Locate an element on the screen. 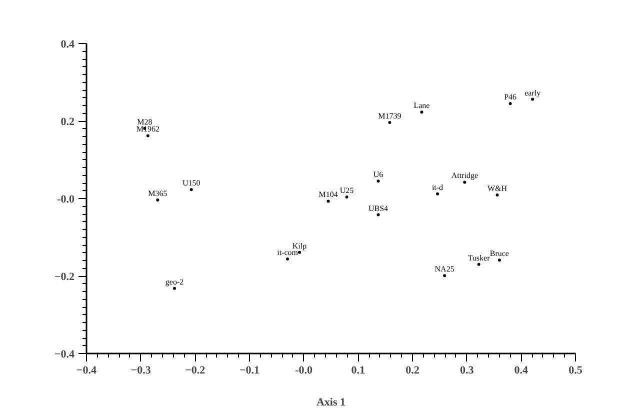 The image size is (624, 413). data-label: M1739 is located at coordinates (390, 116).